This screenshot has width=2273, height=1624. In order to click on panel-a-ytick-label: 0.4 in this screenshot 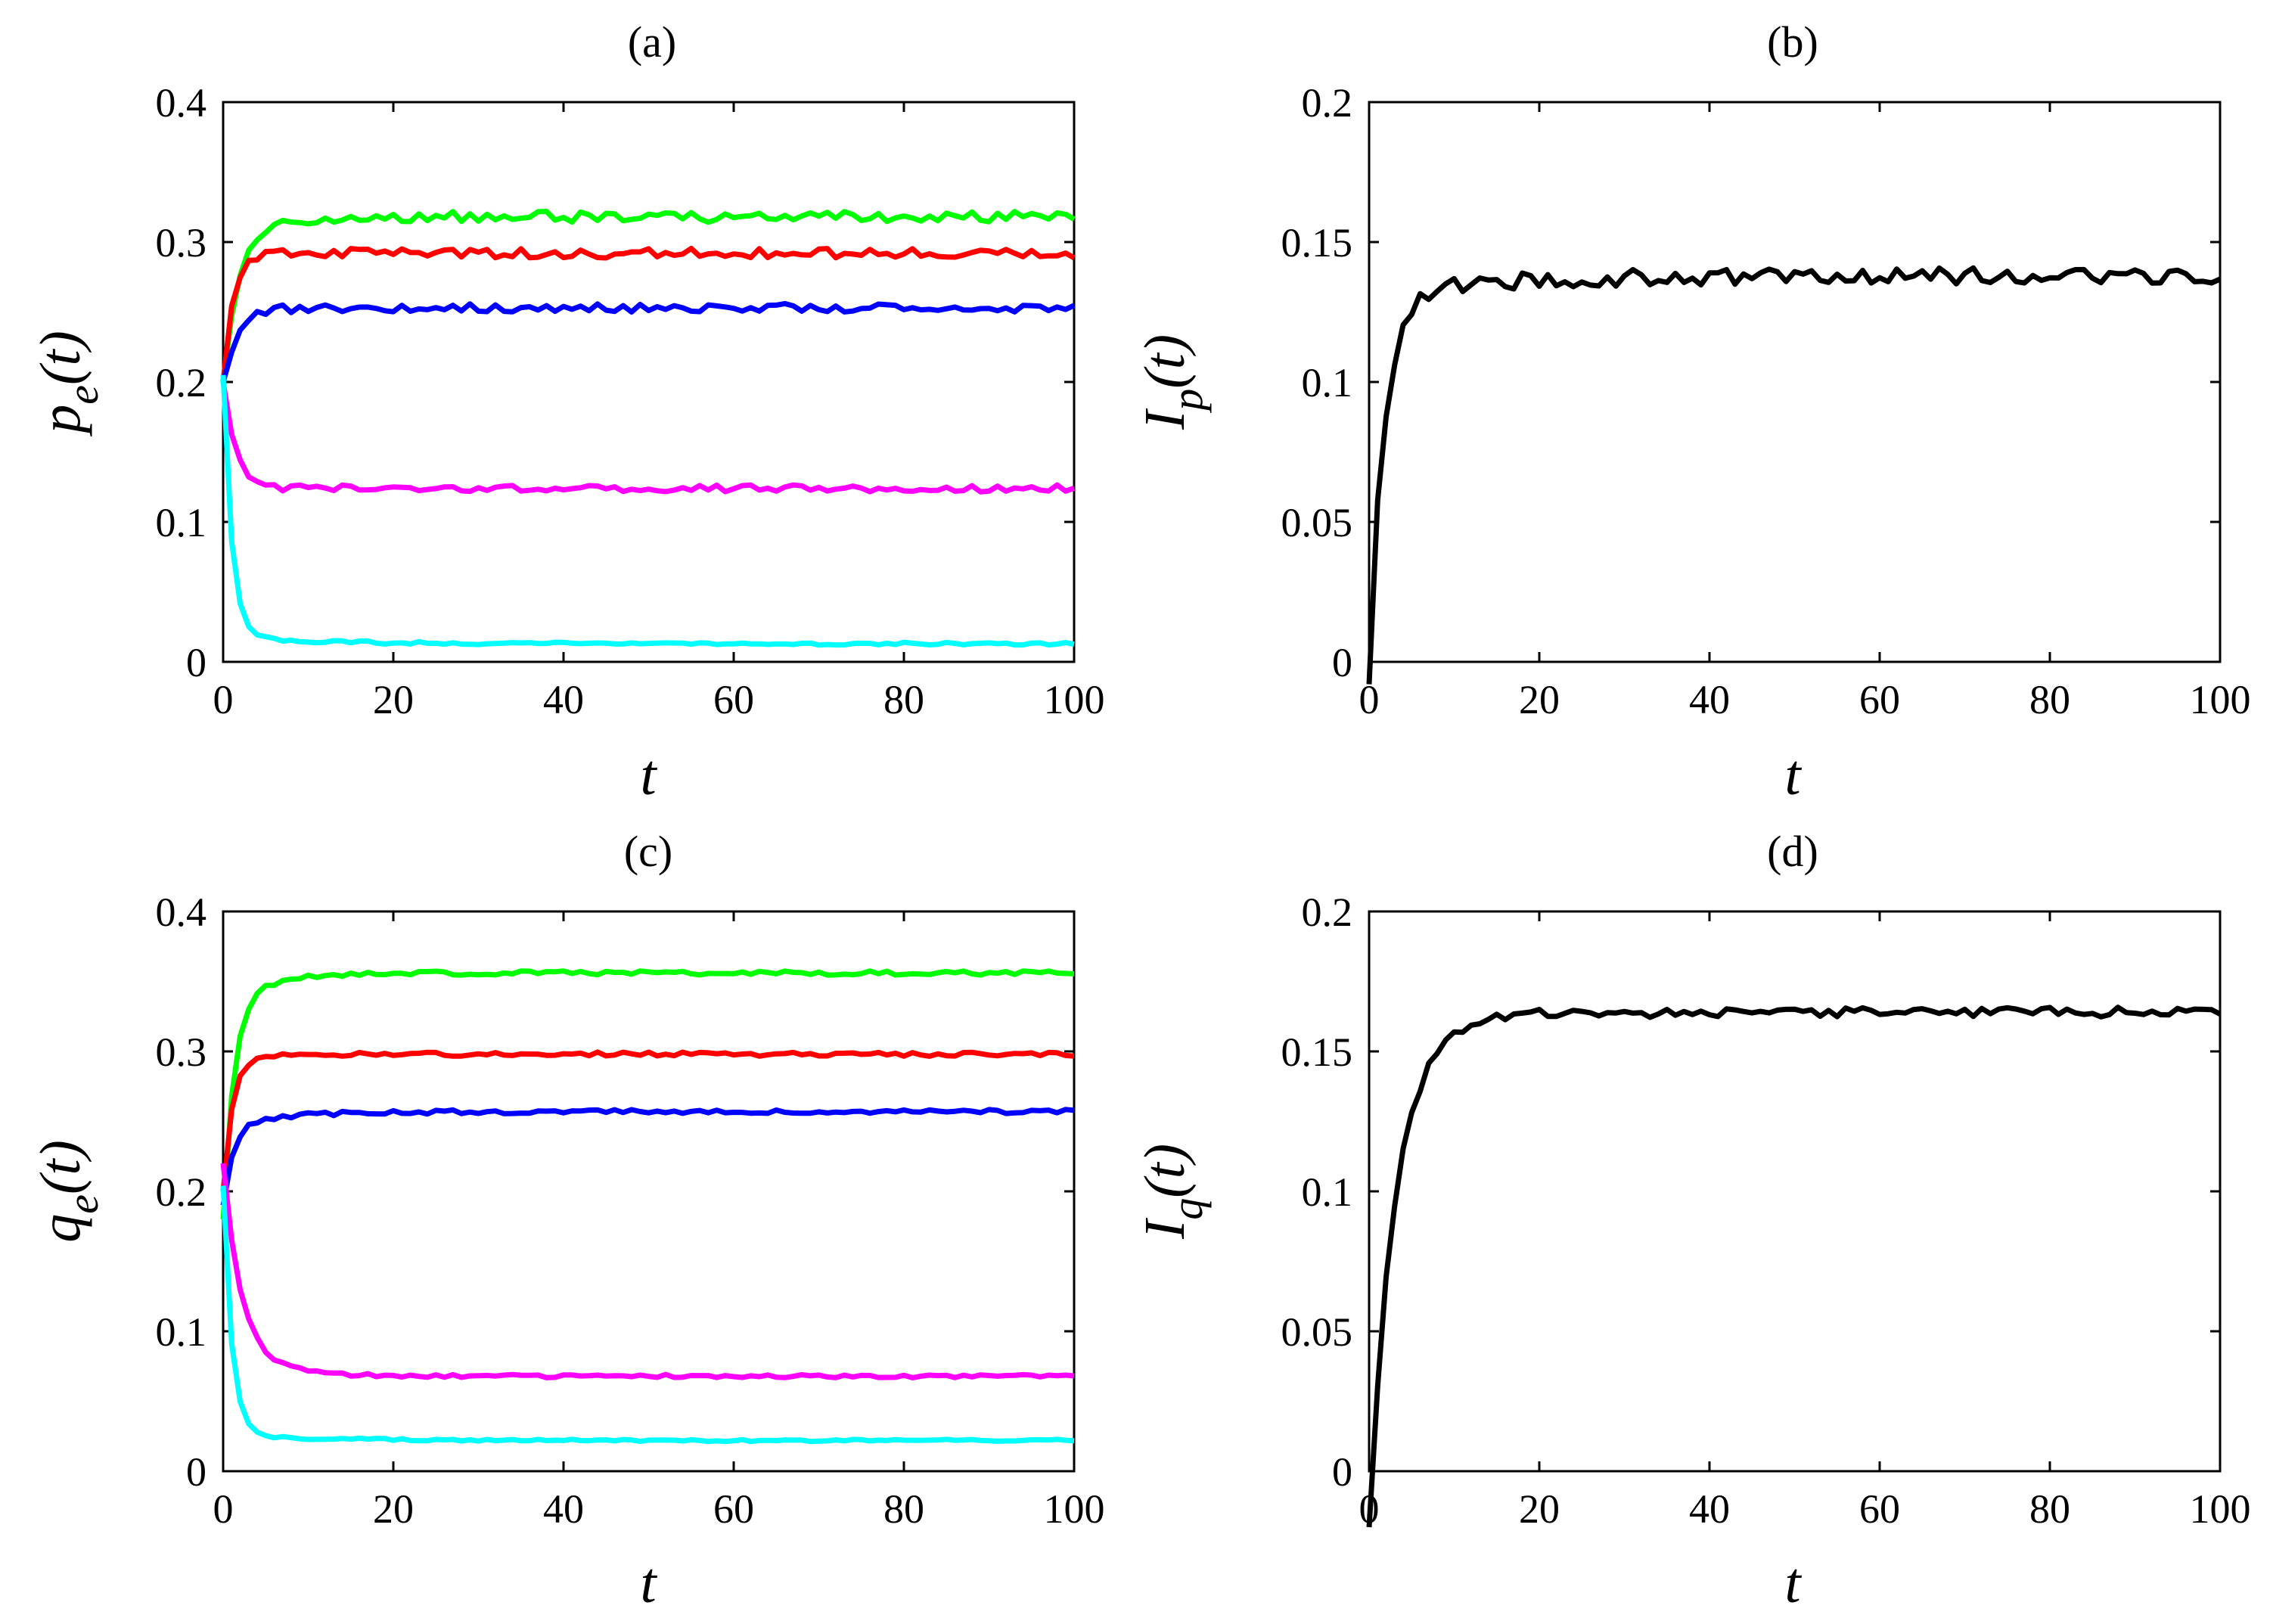, I will do `click(181, 103)`.